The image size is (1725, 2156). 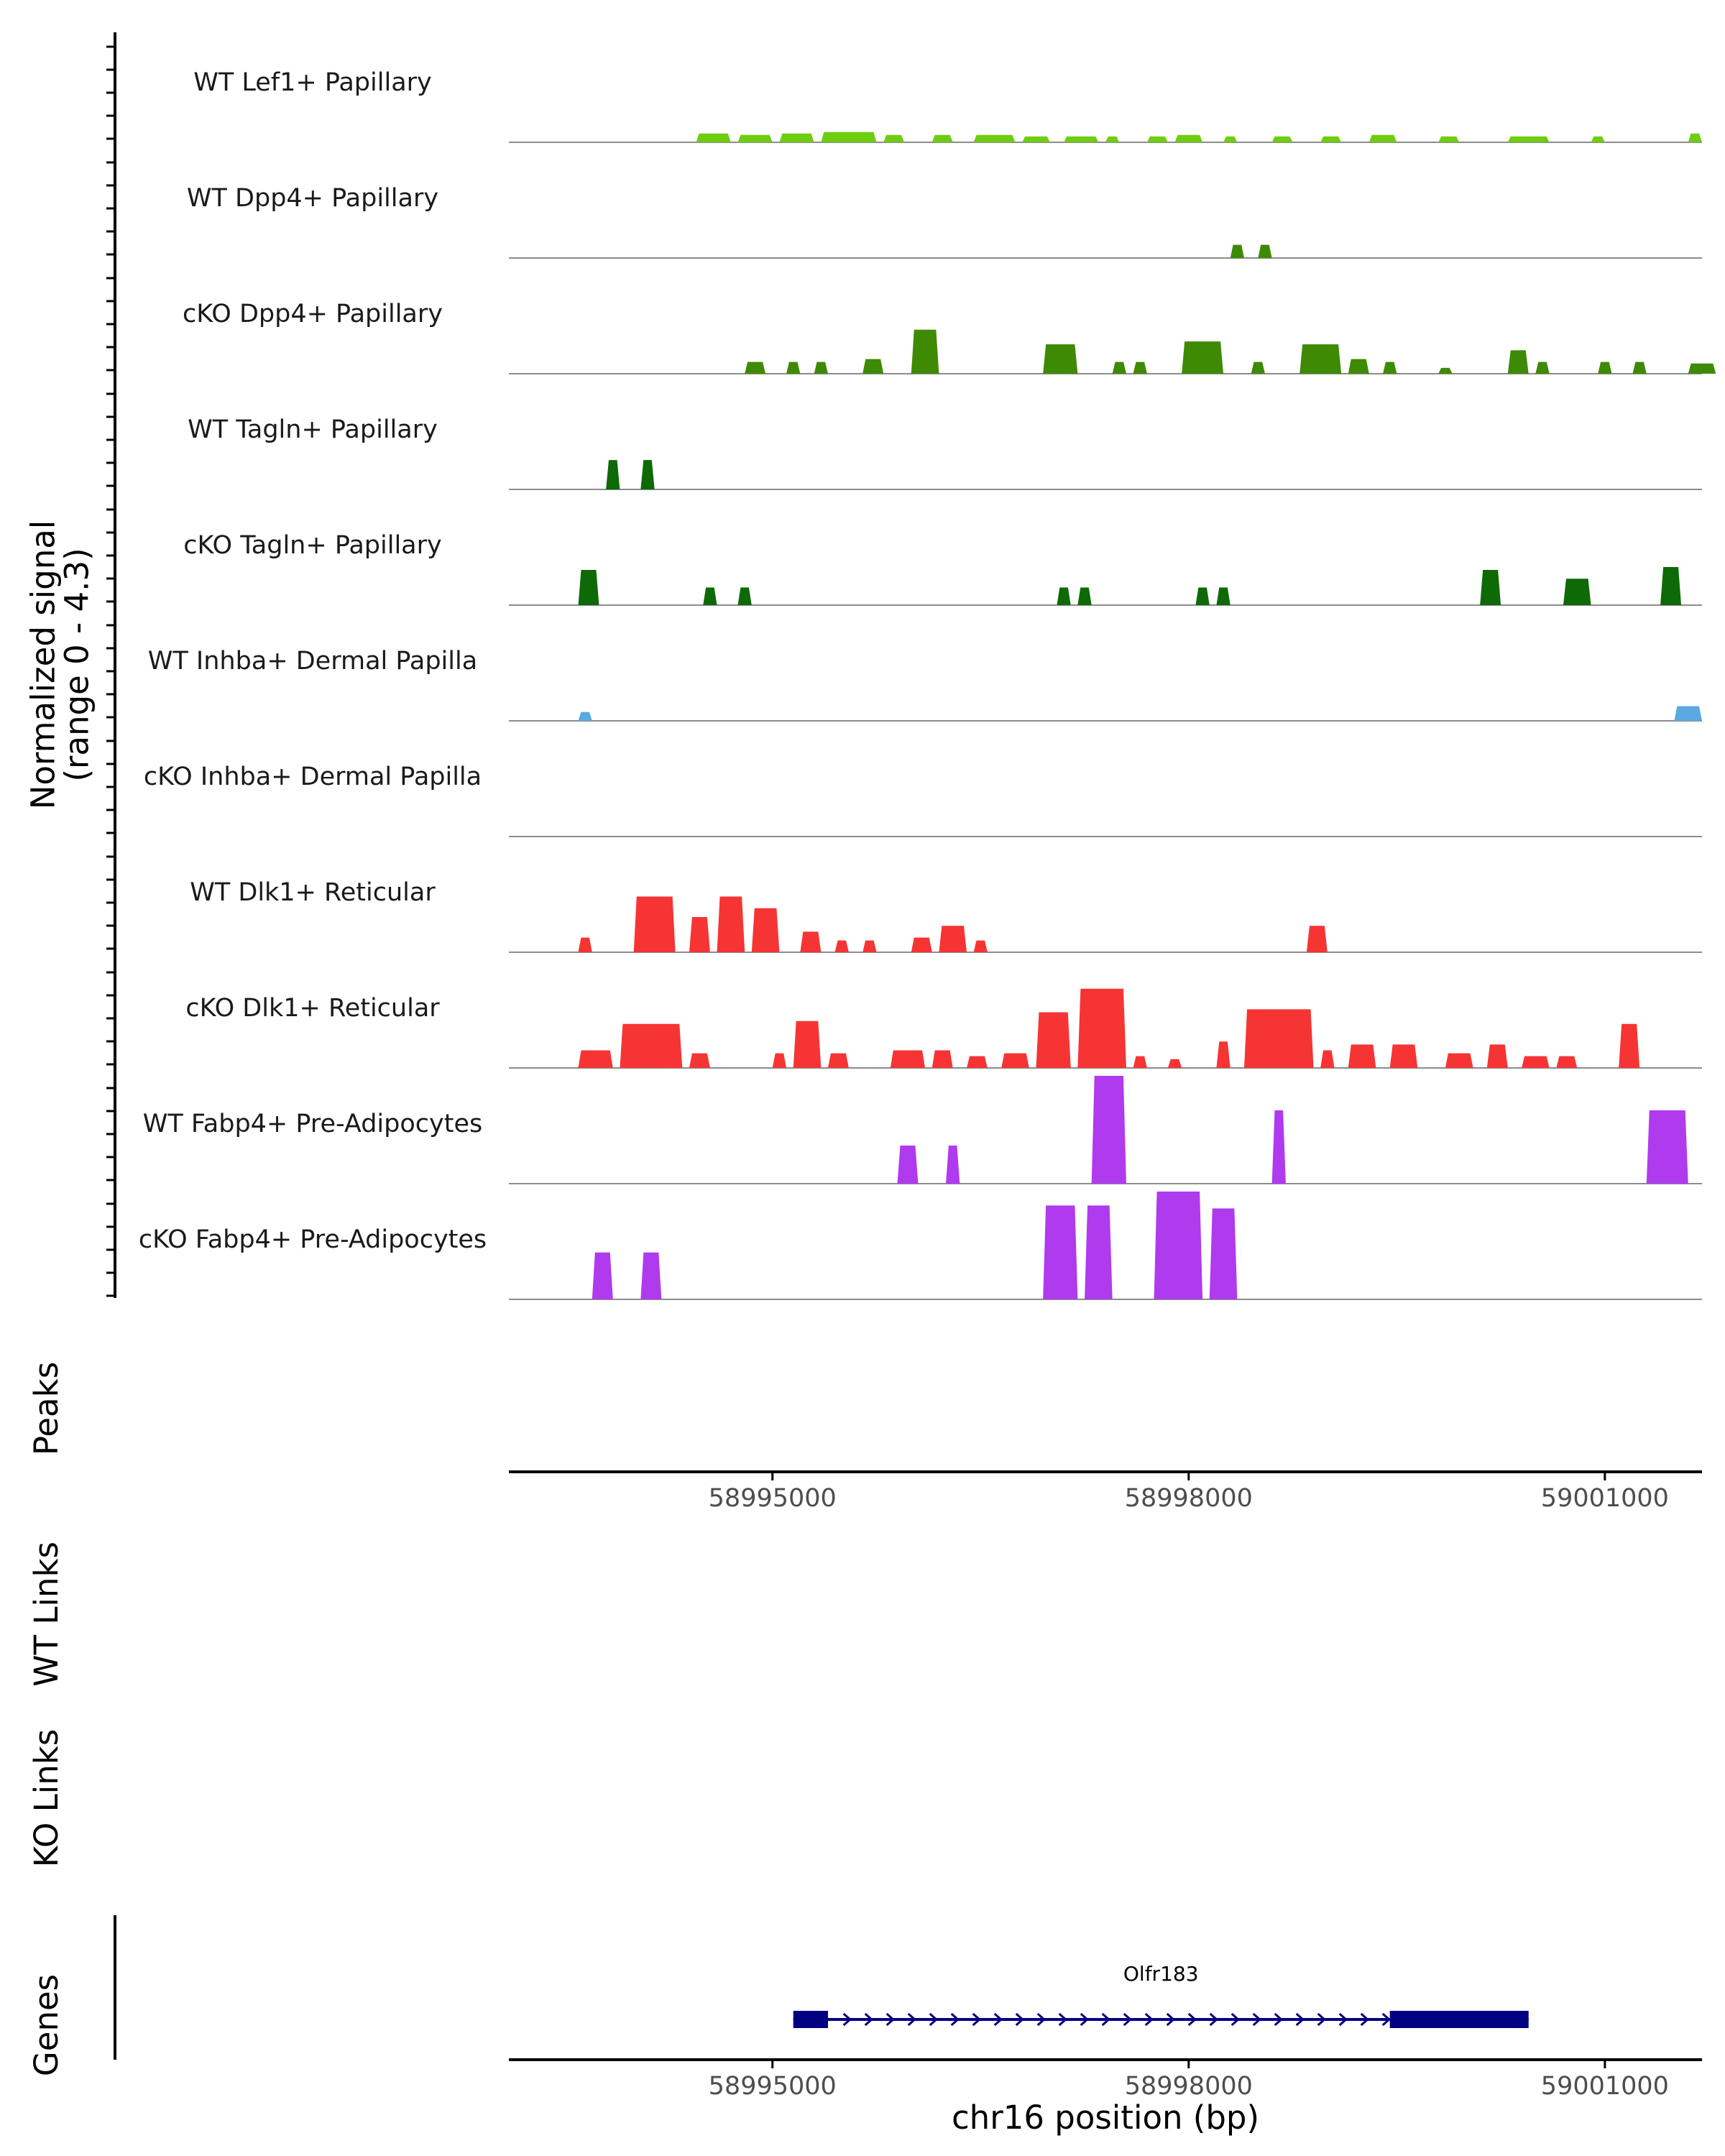 I want to click on track: WT Dlk1+ Reticular, so click(x=946, y=915).